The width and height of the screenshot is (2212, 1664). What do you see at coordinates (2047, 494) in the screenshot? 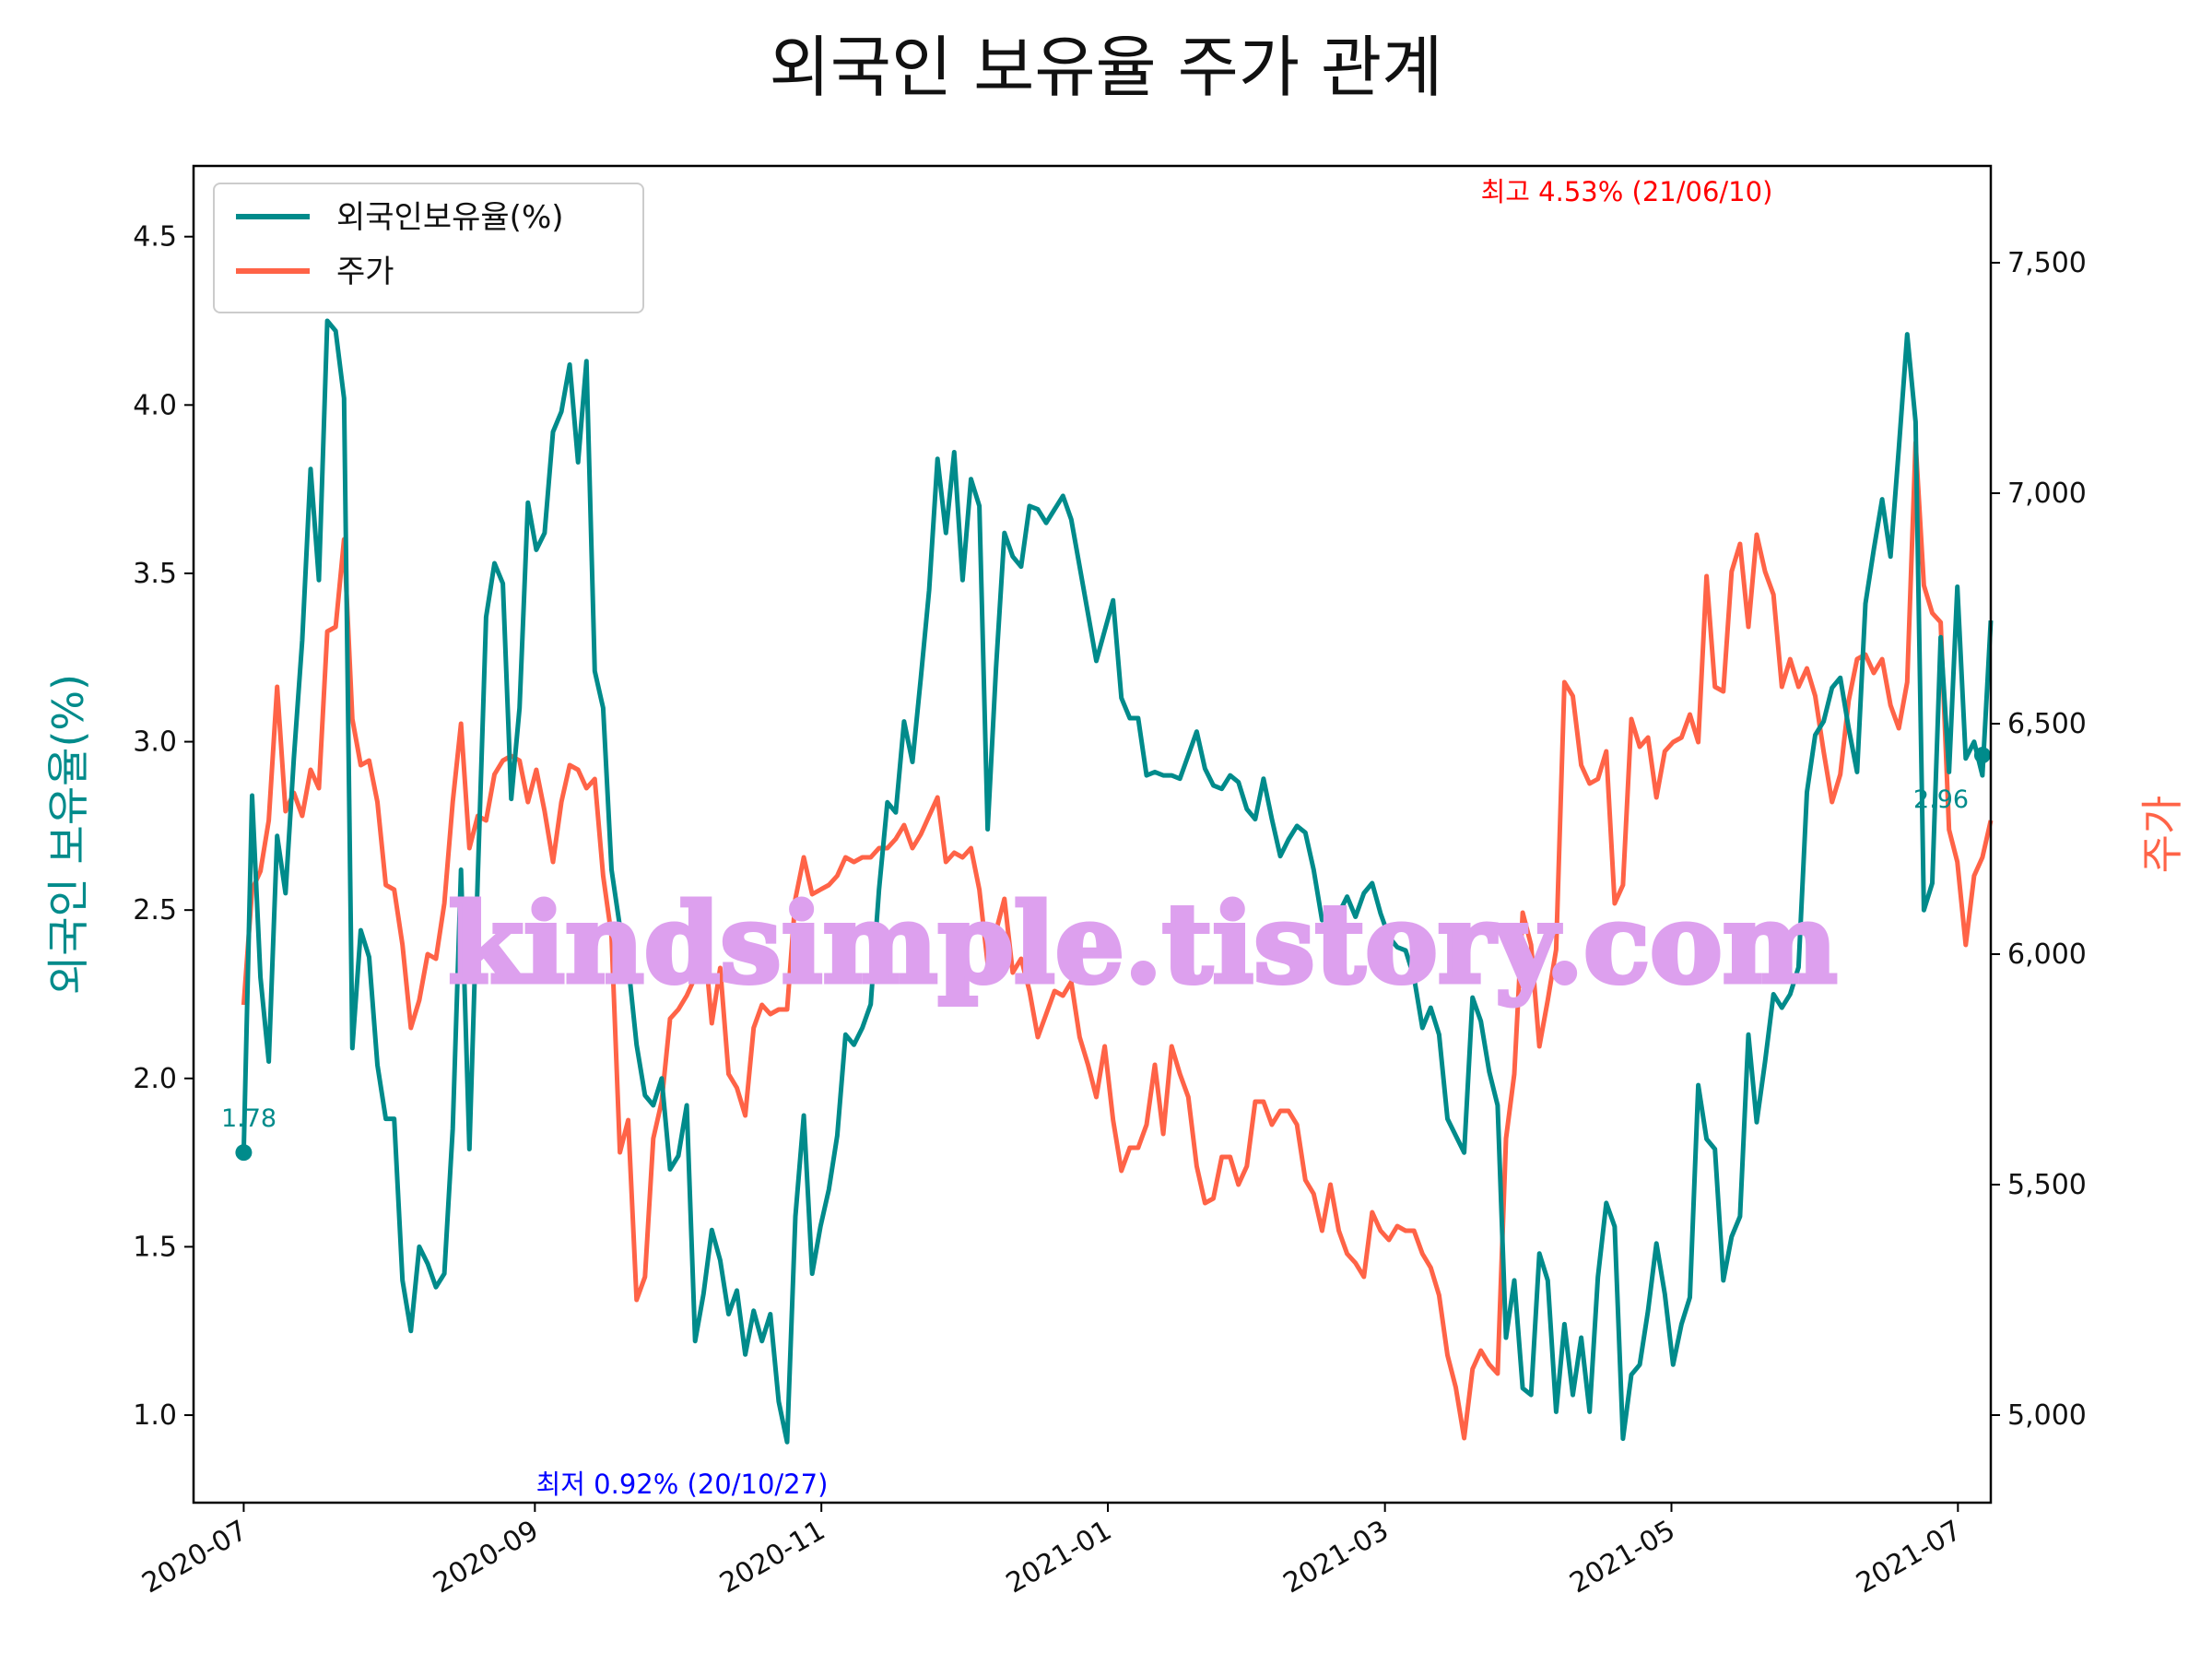
I see `right-tick-label: 7,000` at bounding box center [2047, 494].